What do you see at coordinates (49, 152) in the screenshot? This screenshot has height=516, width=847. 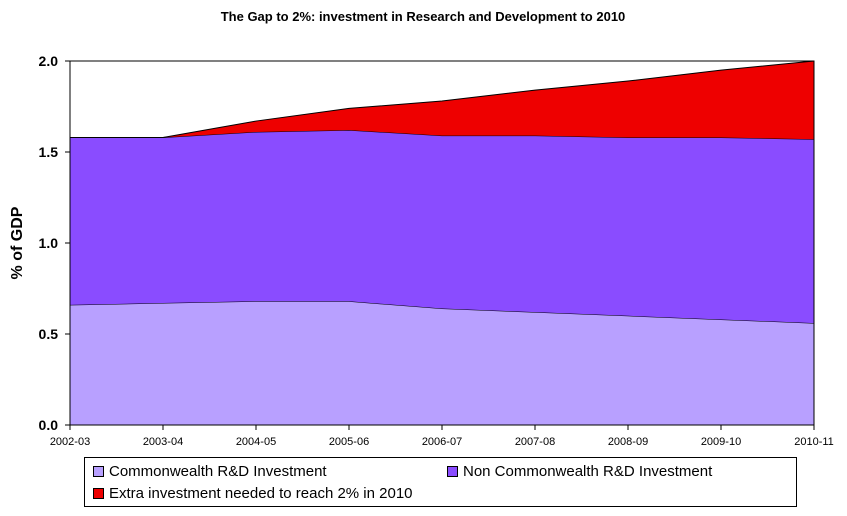 I see `y-tick-label: 1.5` at bounding box center [49, 152].